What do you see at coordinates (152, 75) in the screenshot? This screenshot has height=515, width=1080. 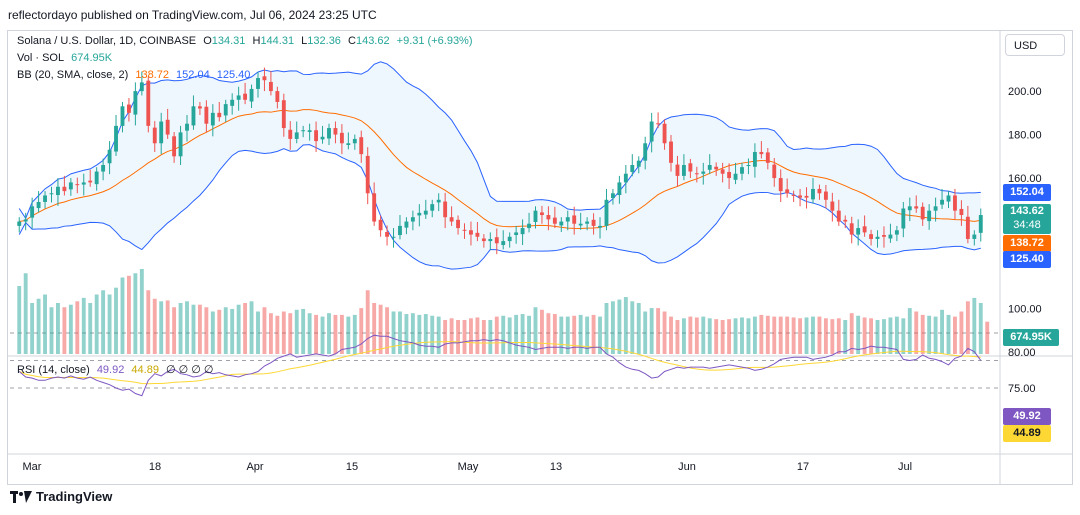 I see `bb-basis-value: 138.72` at bounding box center [152, 75].